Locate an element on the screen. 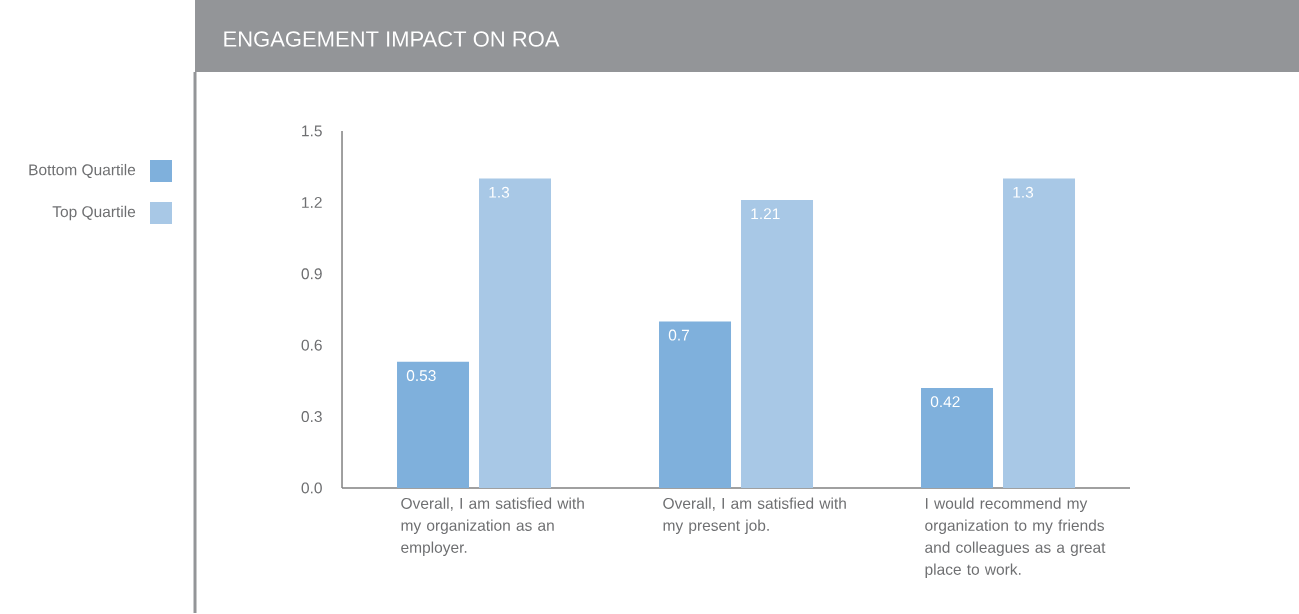 The width and height of the screenshot is (1299, 614). data-label: 0.42 is located at coordinates (945, 401).